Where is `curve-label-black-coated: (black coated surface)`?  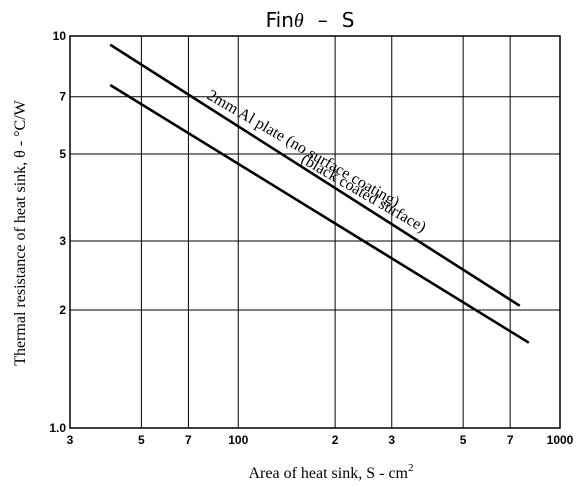 curve-label-black-coated: (black coated surface) is located at coordinates (363, 193).